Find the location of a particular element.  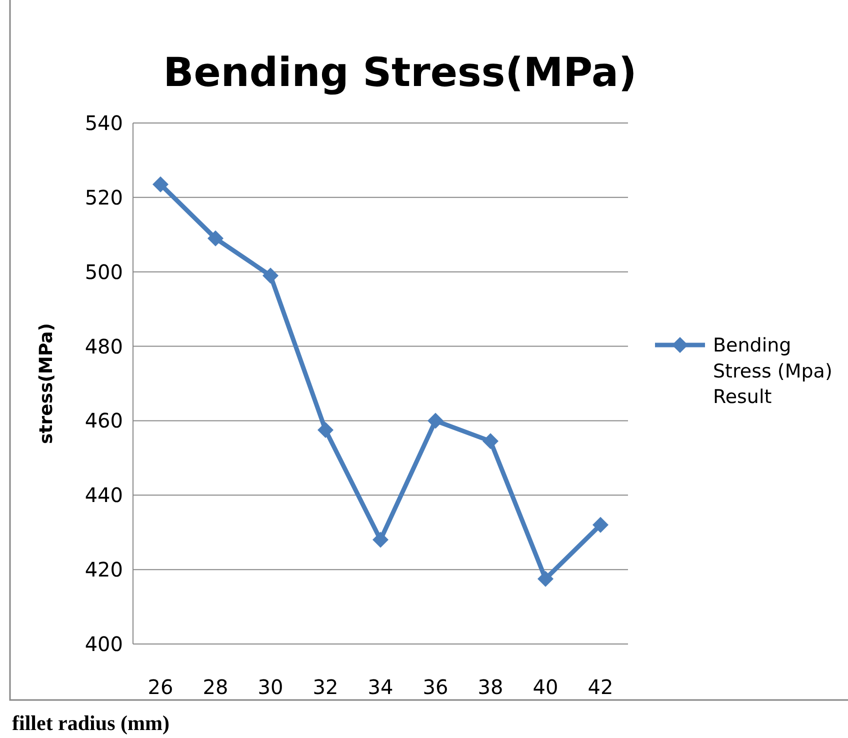

x-tick-label: 40 is located at coordinates (545, 687).